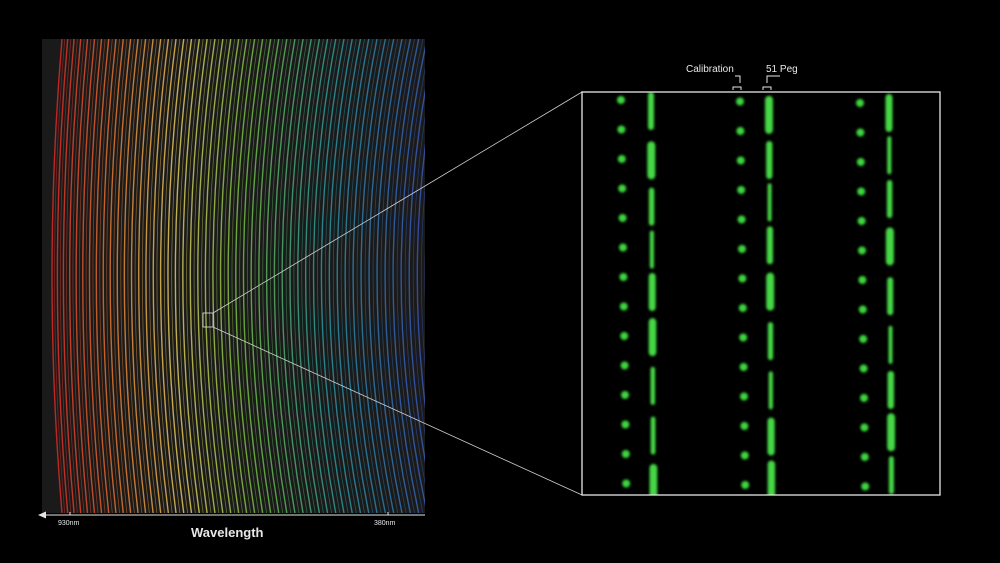 The width and height of the screenshot is (1000, 563). Describe the element at coordinates (69, 523) in the screenshot. I see `tick-label-930nm: 930nm` at that location.